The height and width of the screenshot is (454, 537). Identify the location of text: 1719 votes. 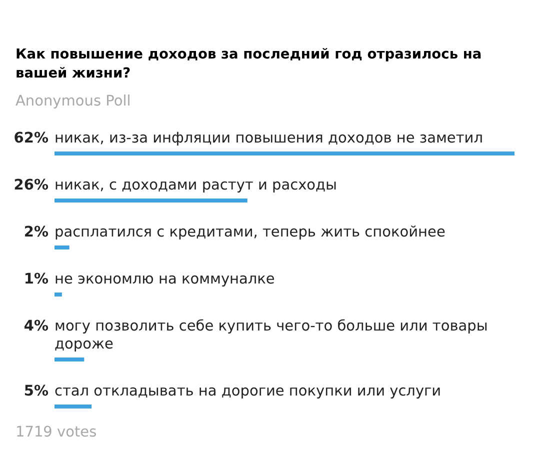
(56, 432).